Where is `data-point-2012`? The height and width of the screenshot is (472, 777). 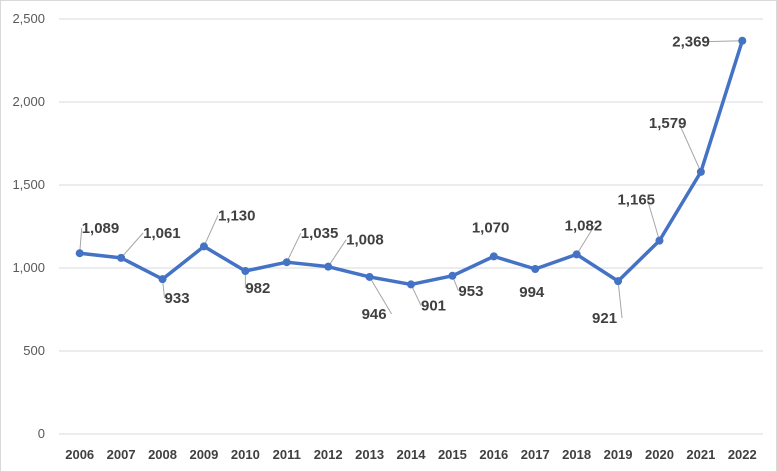 data-point-2012 is located at coordinates (328, 266).